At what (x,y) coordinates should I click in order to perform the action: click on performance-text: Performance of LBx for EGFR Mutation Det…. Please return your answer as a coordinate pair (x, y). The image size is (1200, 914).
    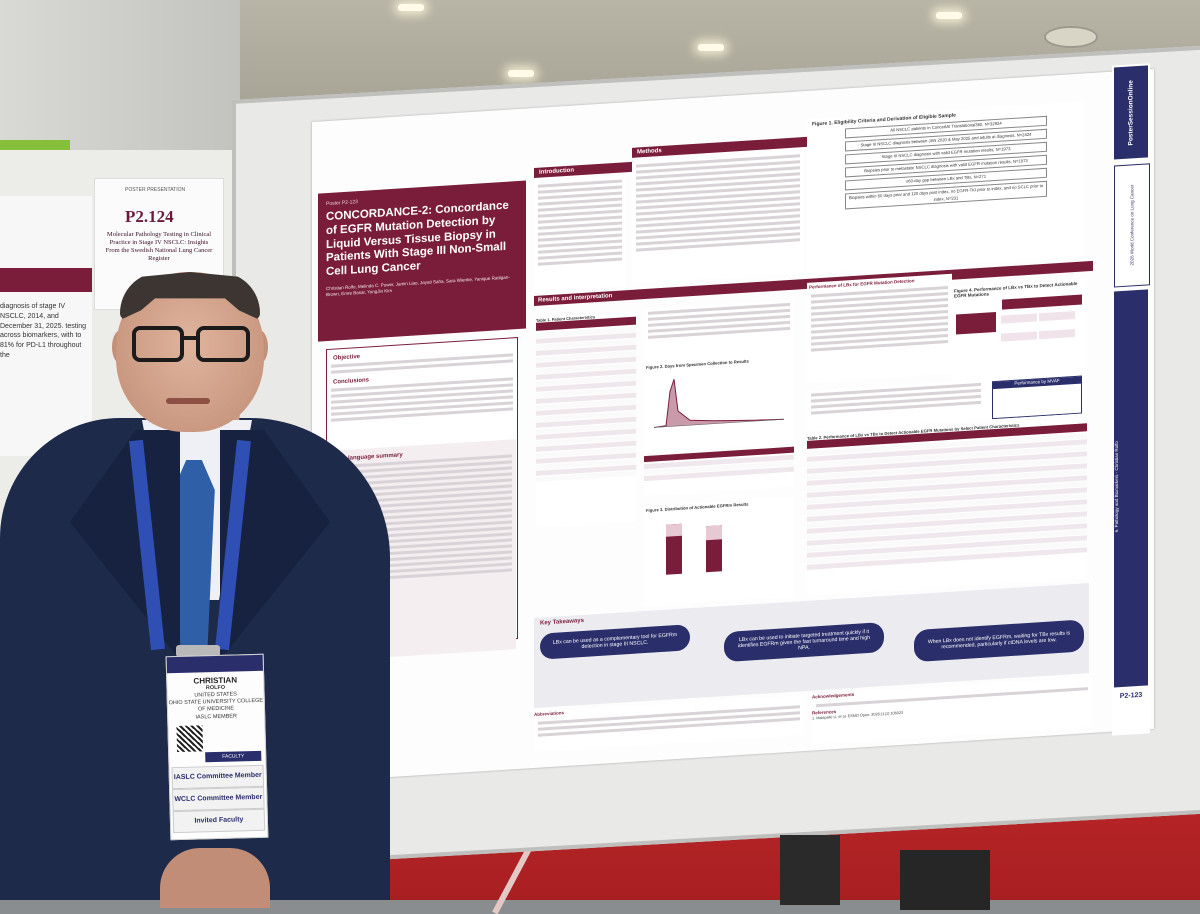
    Looking at the image, I should click on (879, 328).